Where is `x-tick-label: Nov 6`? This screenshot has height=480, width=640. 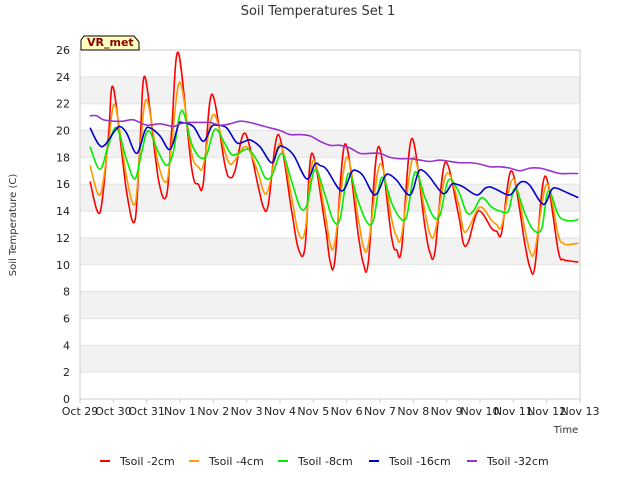
x-tick-label: Nov 6 is located at coordinates (347, 411).